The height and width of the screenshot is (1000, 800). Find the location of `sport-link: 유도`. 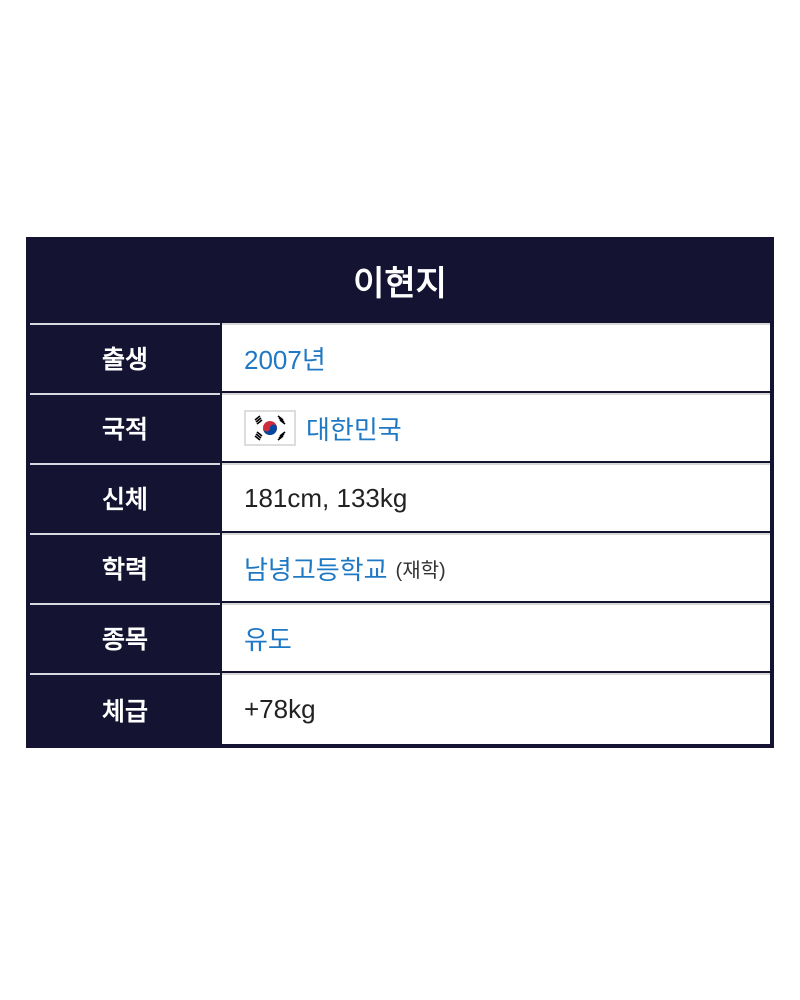

sport-link: 유도 is located at coordinates (268, 639).